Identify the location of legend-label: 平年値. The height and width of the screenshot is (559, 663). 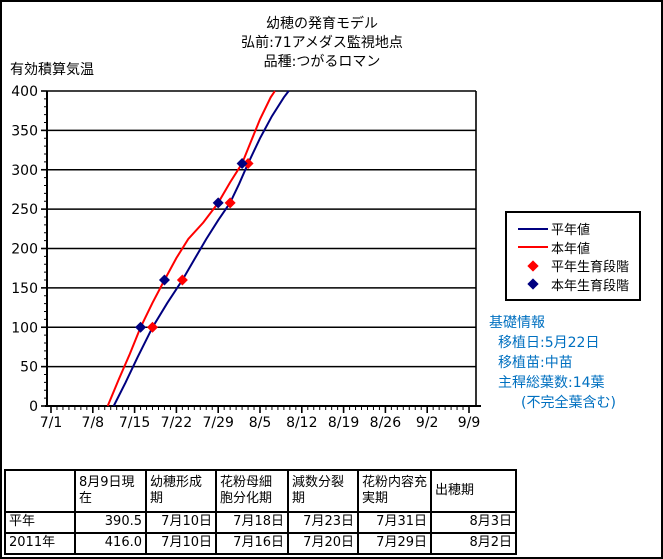
(571, 230).